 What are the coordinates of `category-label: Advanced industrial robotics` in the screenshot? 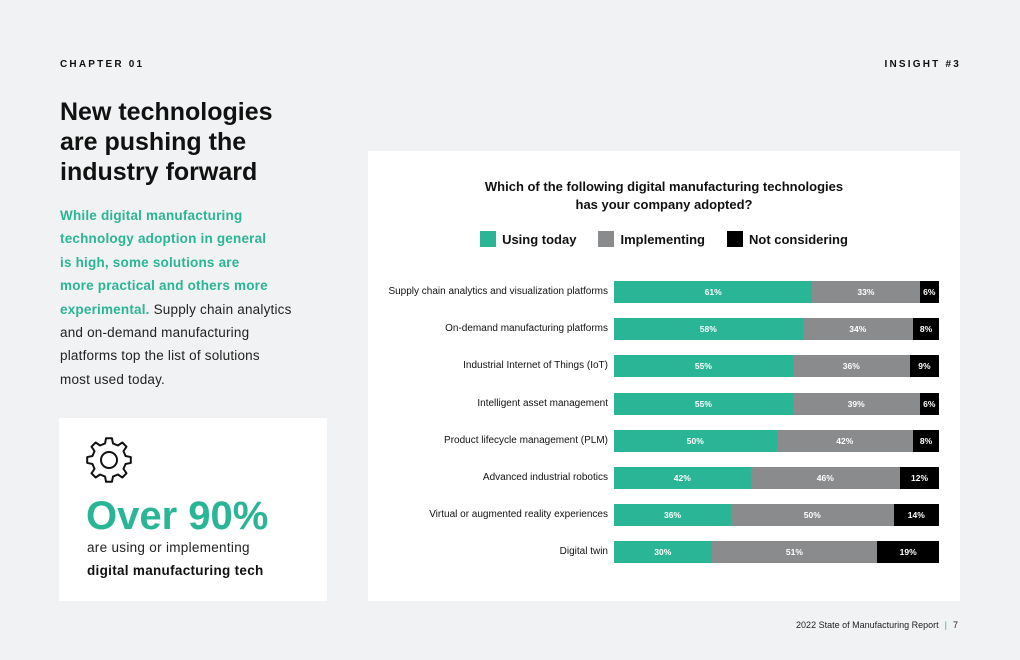 It's located at (545, 477).